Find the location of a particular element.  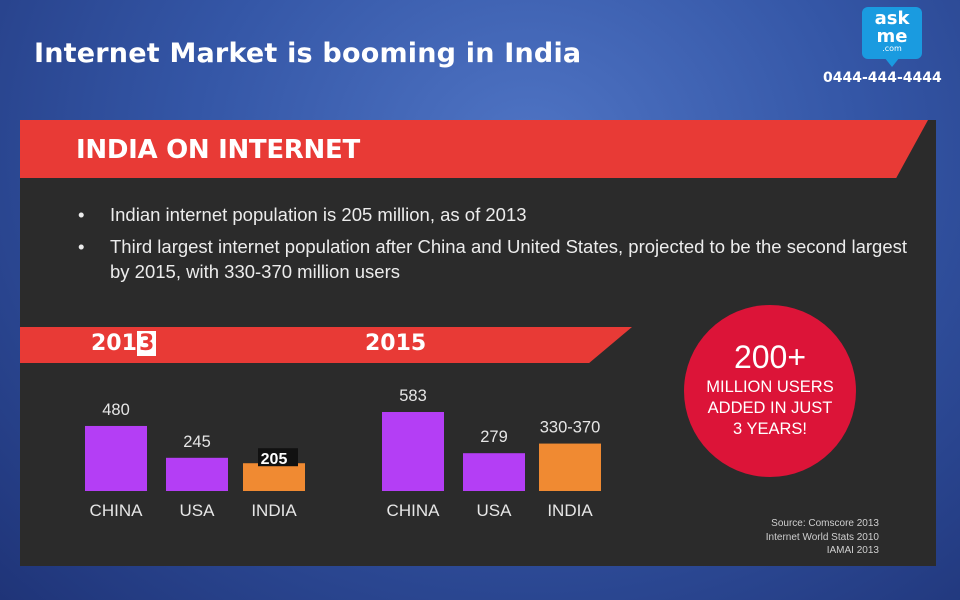

year-banner is located at coordinates (326, 345).